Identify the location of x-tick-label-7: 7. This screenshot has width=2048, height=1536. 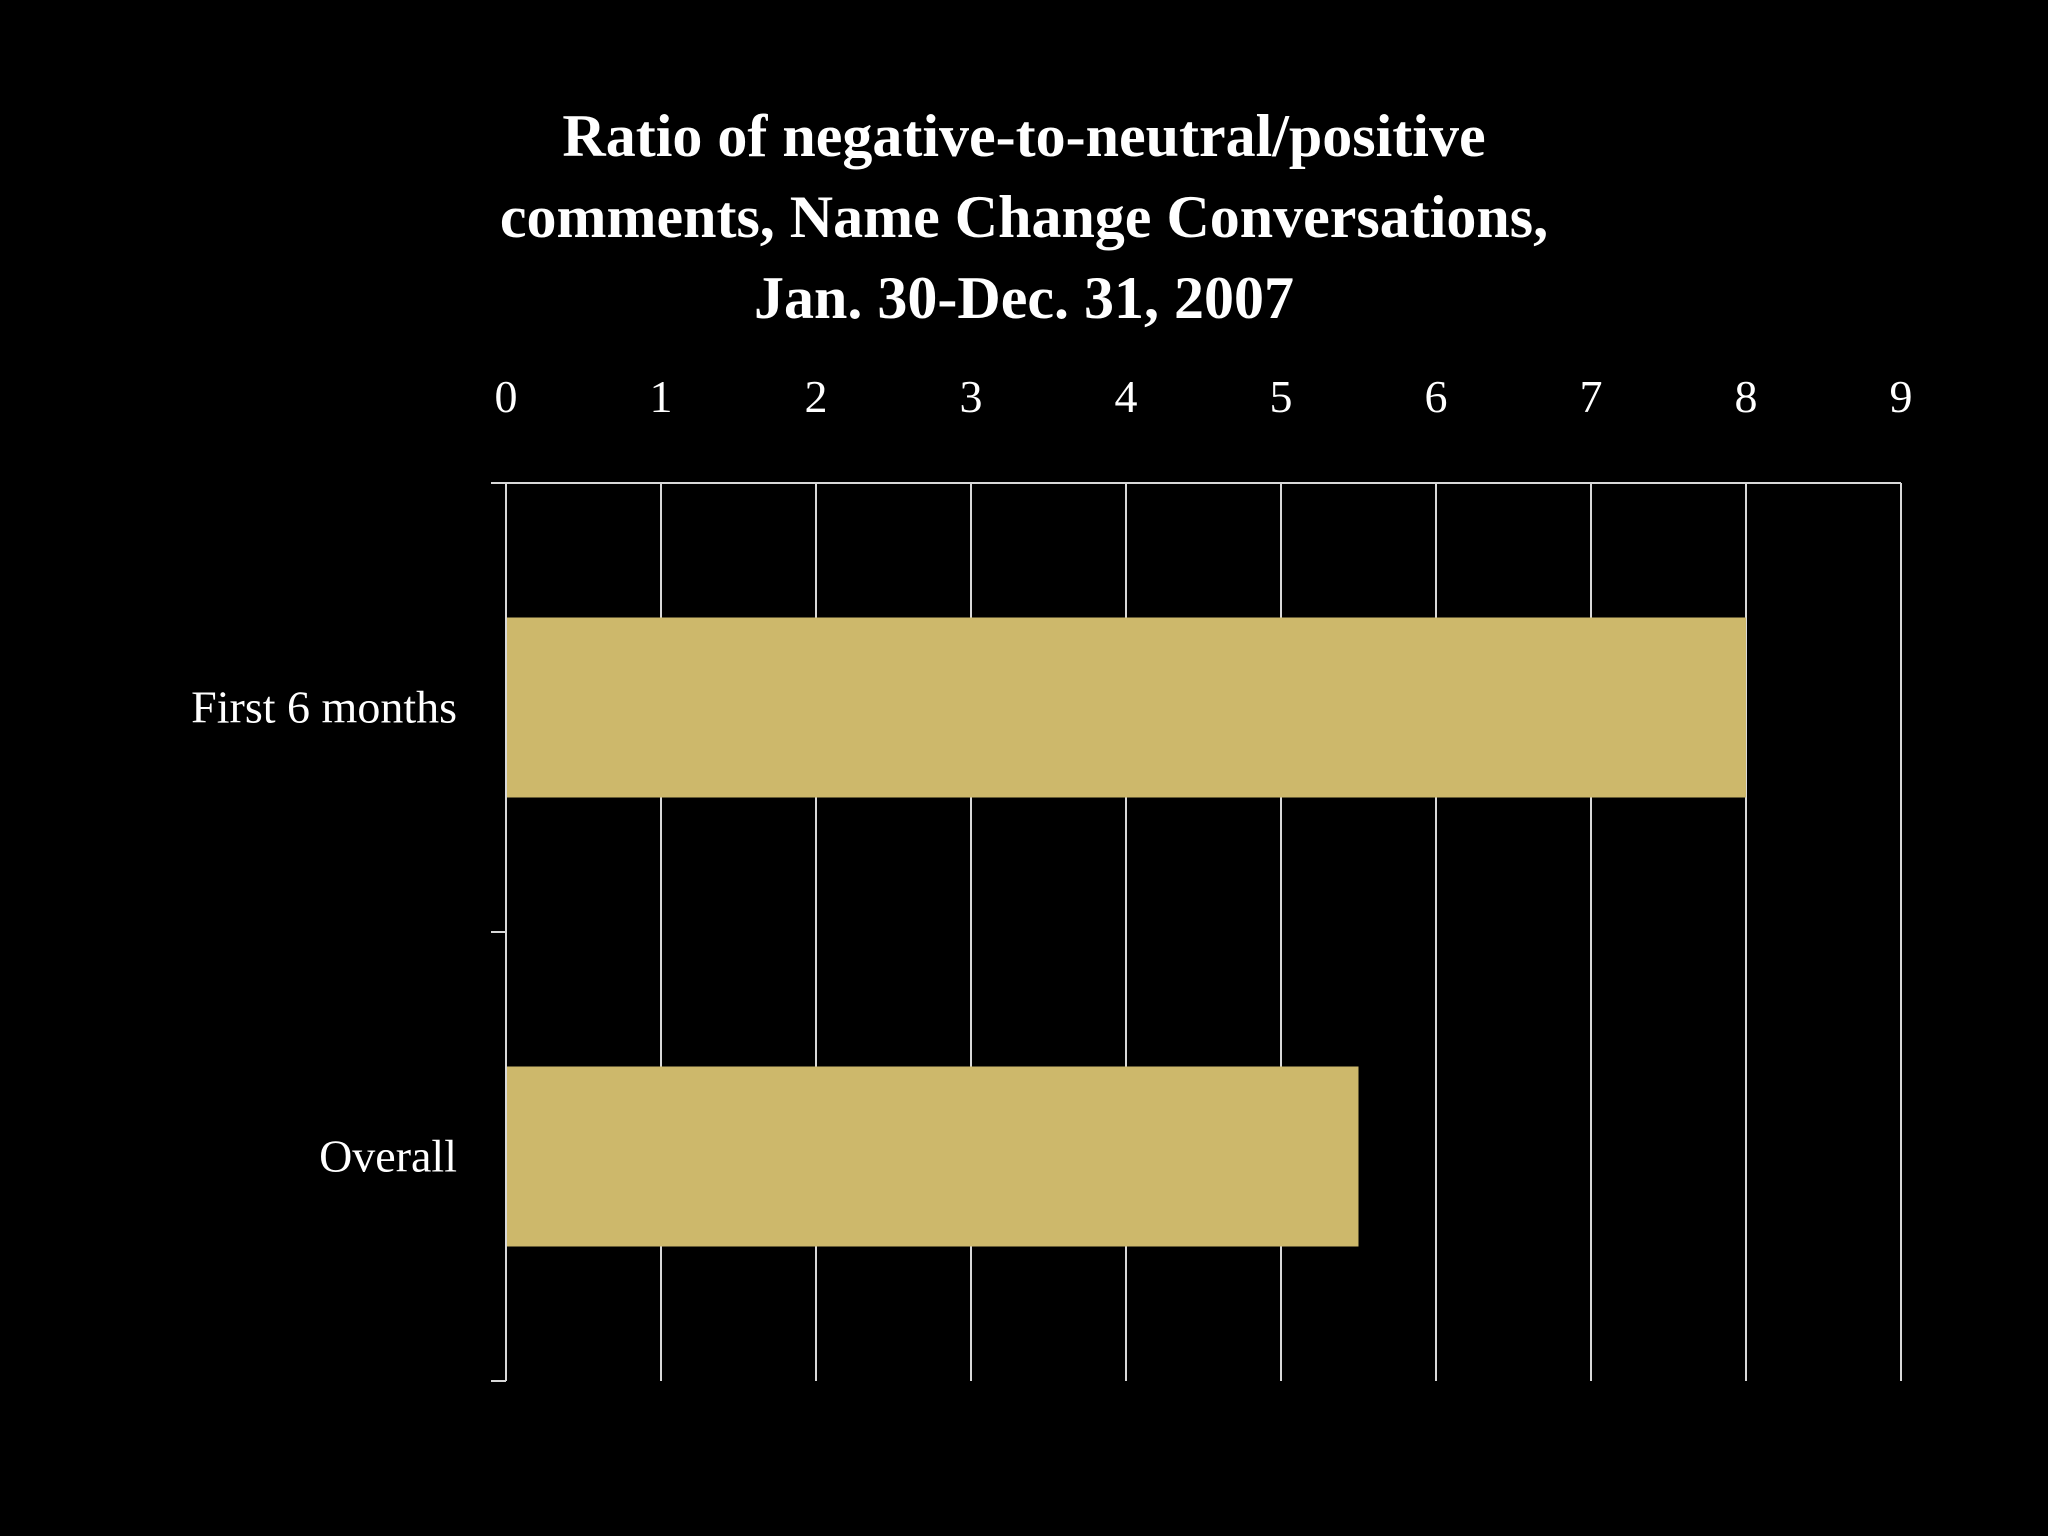
(1591, 396).